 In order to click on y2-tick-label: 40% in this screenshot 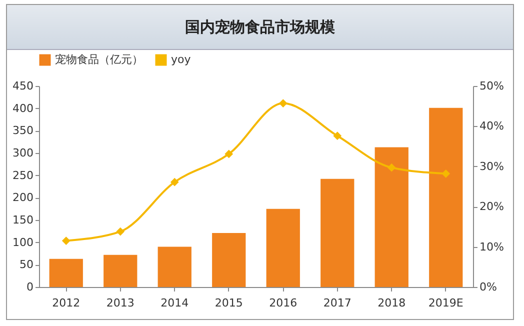, I will do `click(492, 126)`.